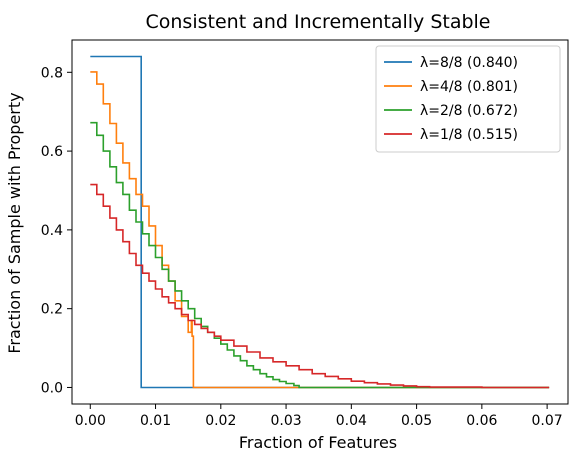 The width and height of the screenshot is (576, 465). What do you see at coordinates (52, 388) in the screenshot?
I see `y-tick-label: 0.0` at bounding box center [52, 388].